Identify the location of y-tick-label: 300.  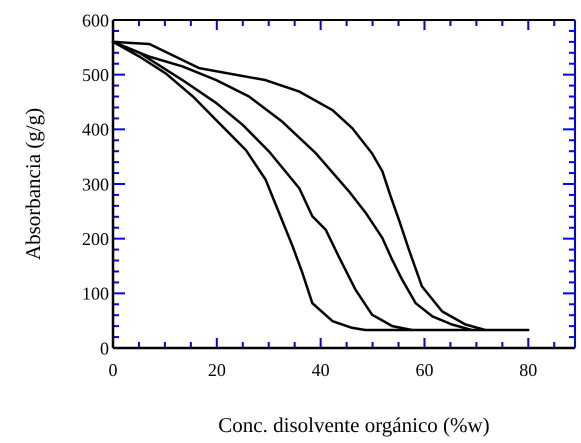
(95, 184).